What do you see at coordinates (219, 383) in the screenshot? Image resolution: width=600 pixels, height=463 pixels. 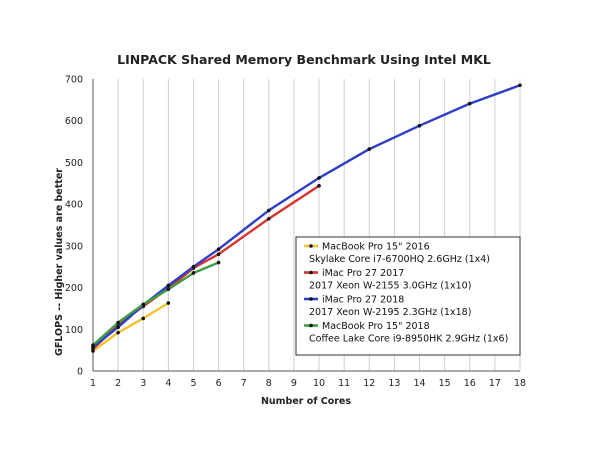 I see `x-tick-label: 6` at bounding box center [219, 383].